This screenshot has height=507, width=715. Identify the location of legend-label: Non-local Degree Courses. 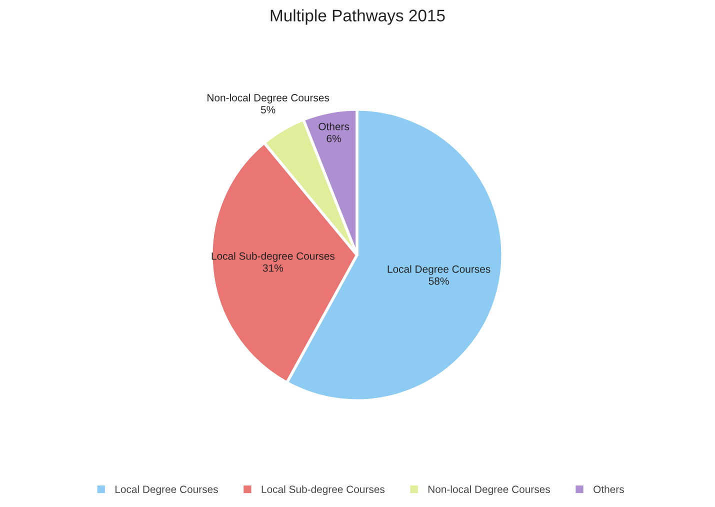
(489, 490).